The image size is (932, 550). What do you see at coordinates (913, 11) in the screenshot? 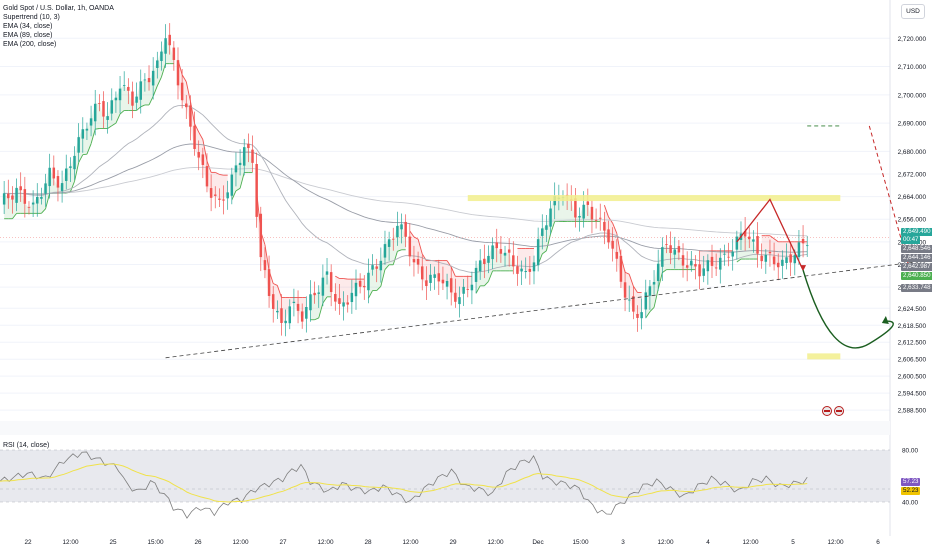
I see `currency-button: USD` at bounding box center [913, 11].